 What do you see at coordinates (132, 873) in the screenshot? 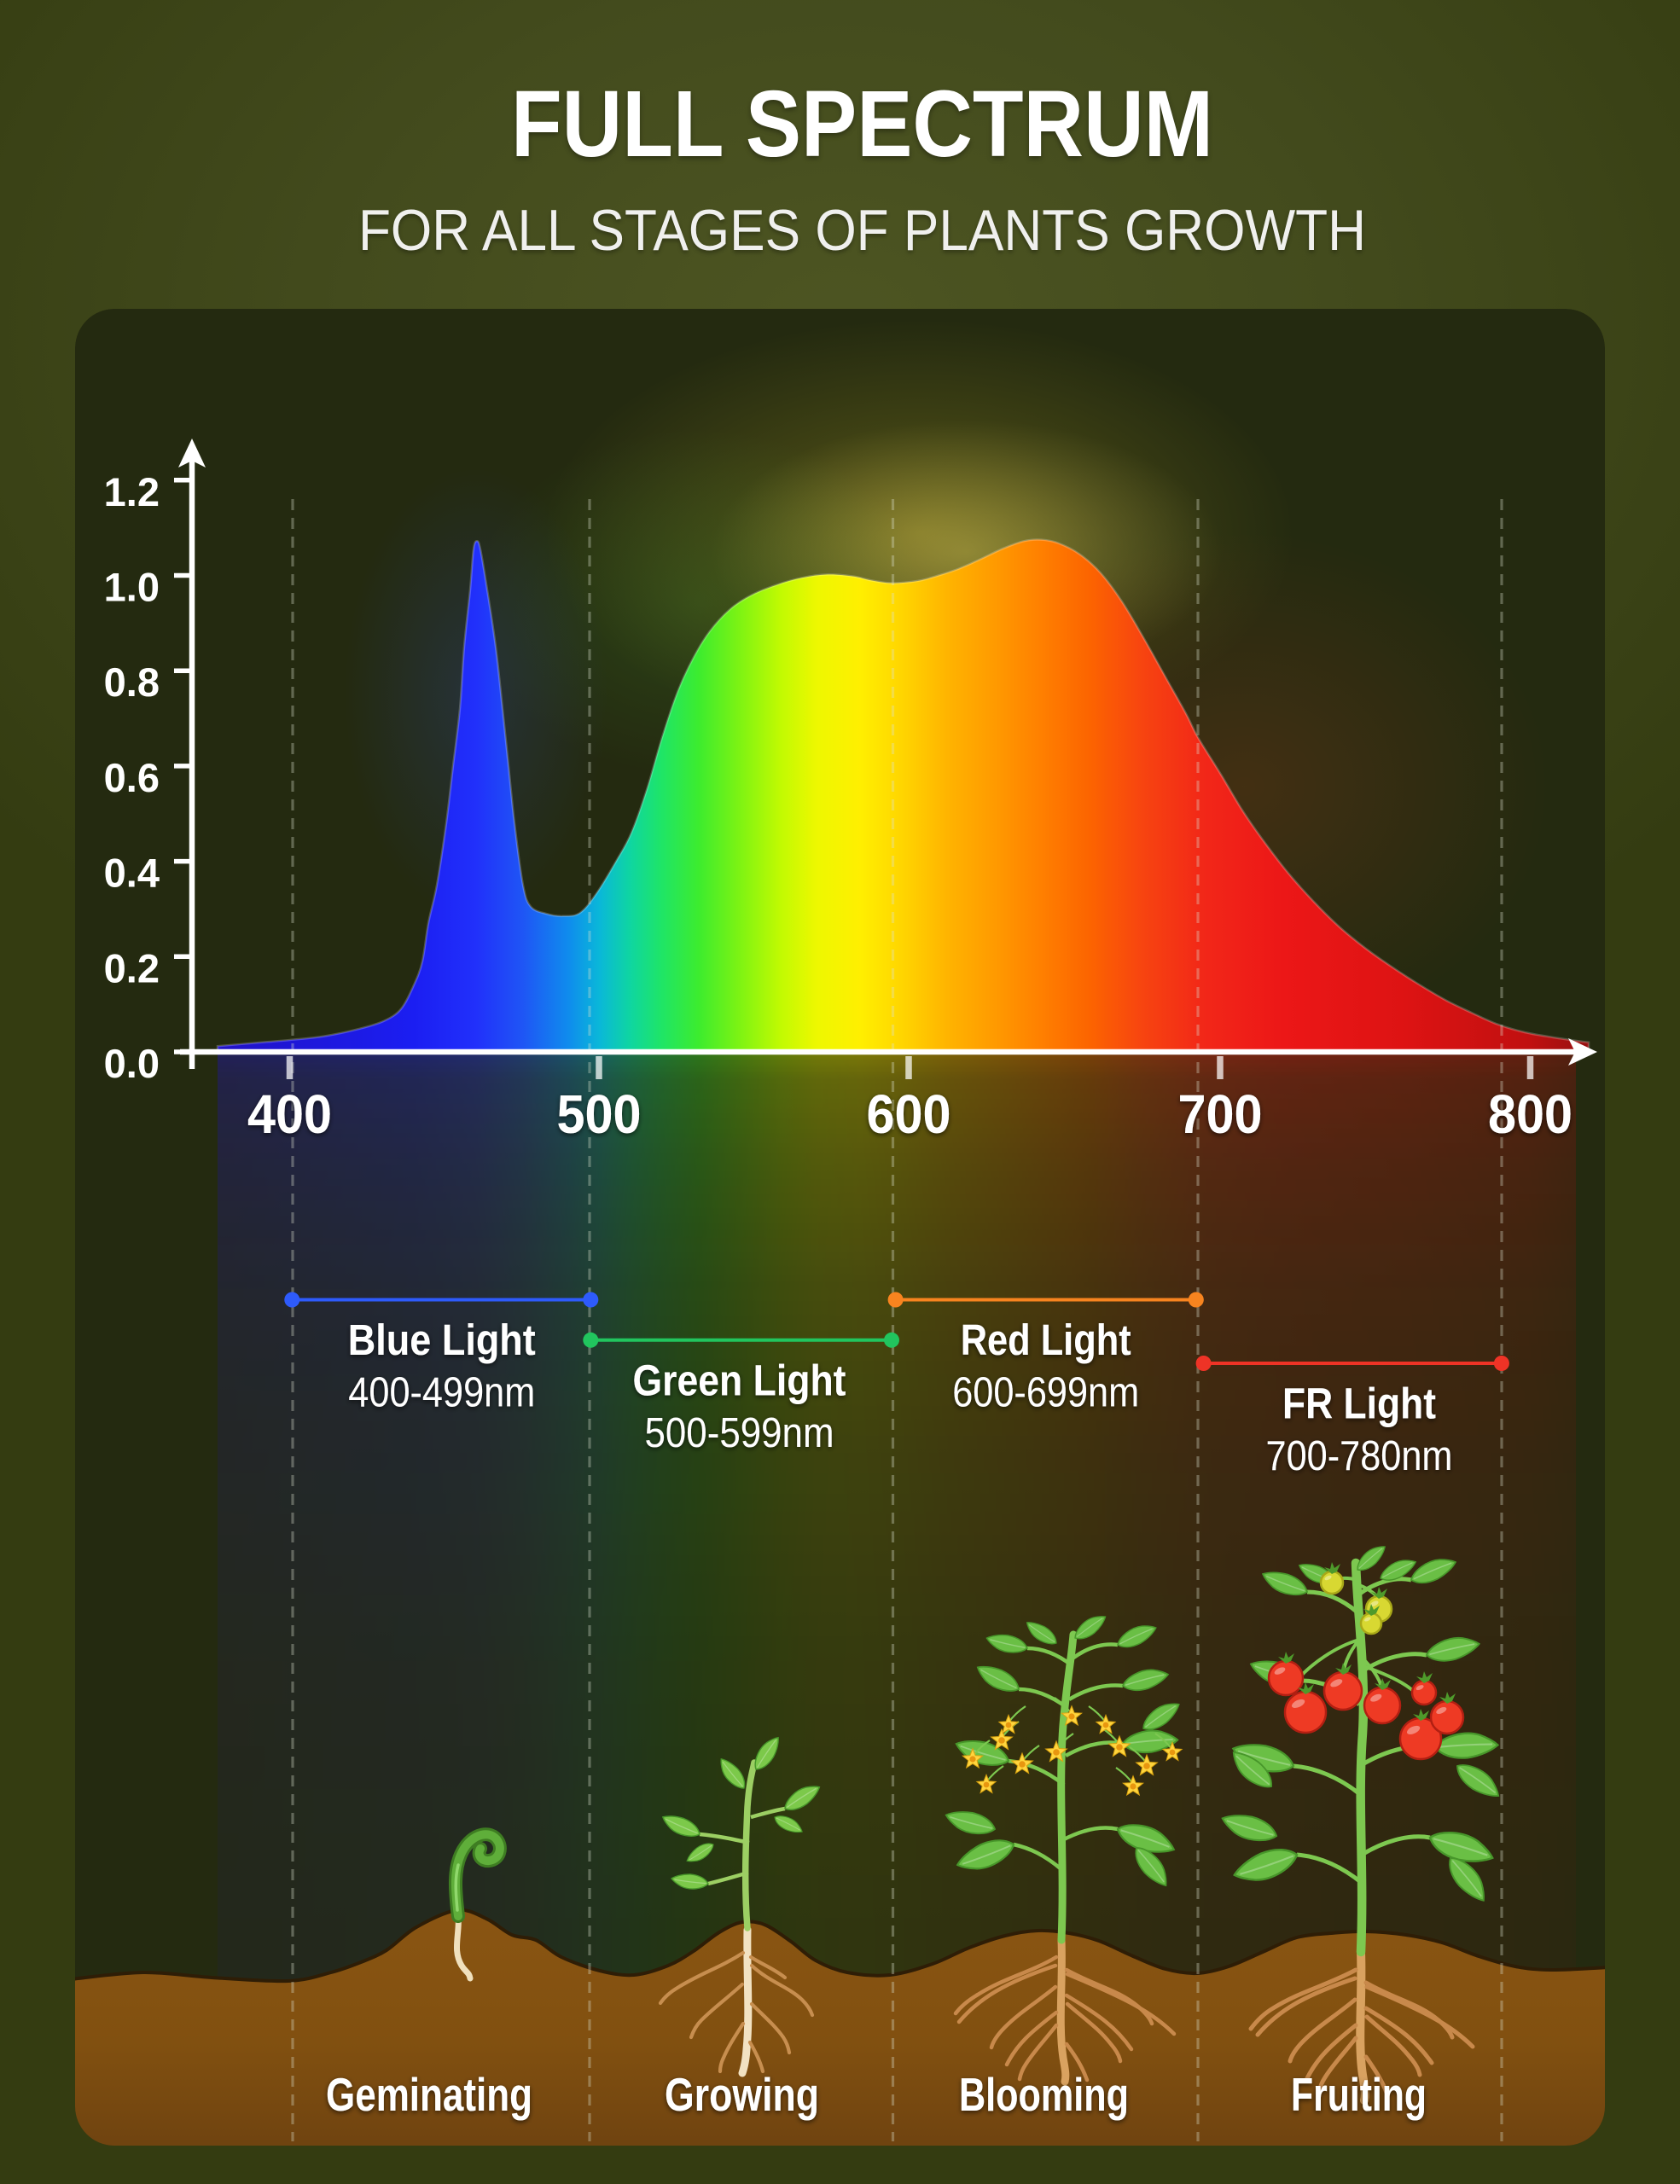
I see `svg-text: 0.4` at bounding box center [132, 873].